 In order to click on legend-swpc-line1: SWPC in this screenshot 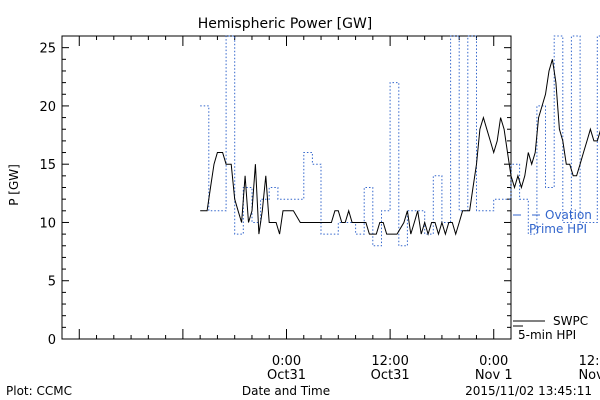, I will do `click(570, 321)`.